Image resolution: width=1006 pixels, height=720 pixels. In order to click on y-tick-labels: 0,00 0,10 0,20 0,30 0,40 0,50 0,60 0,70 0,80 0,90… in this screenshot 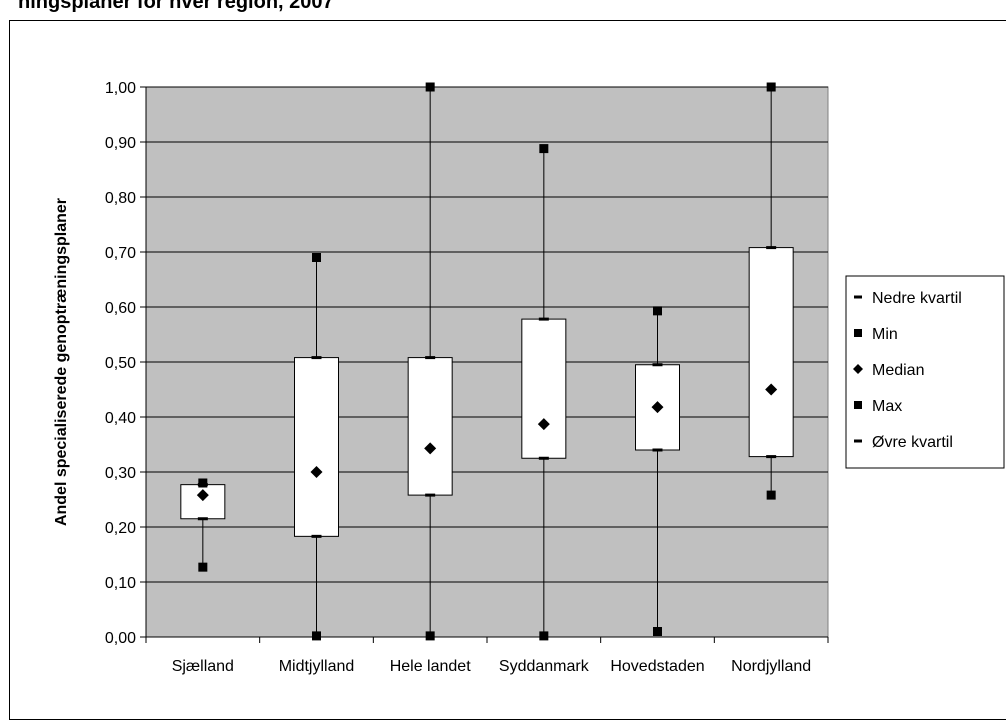, I will do `click(120, 363)`.